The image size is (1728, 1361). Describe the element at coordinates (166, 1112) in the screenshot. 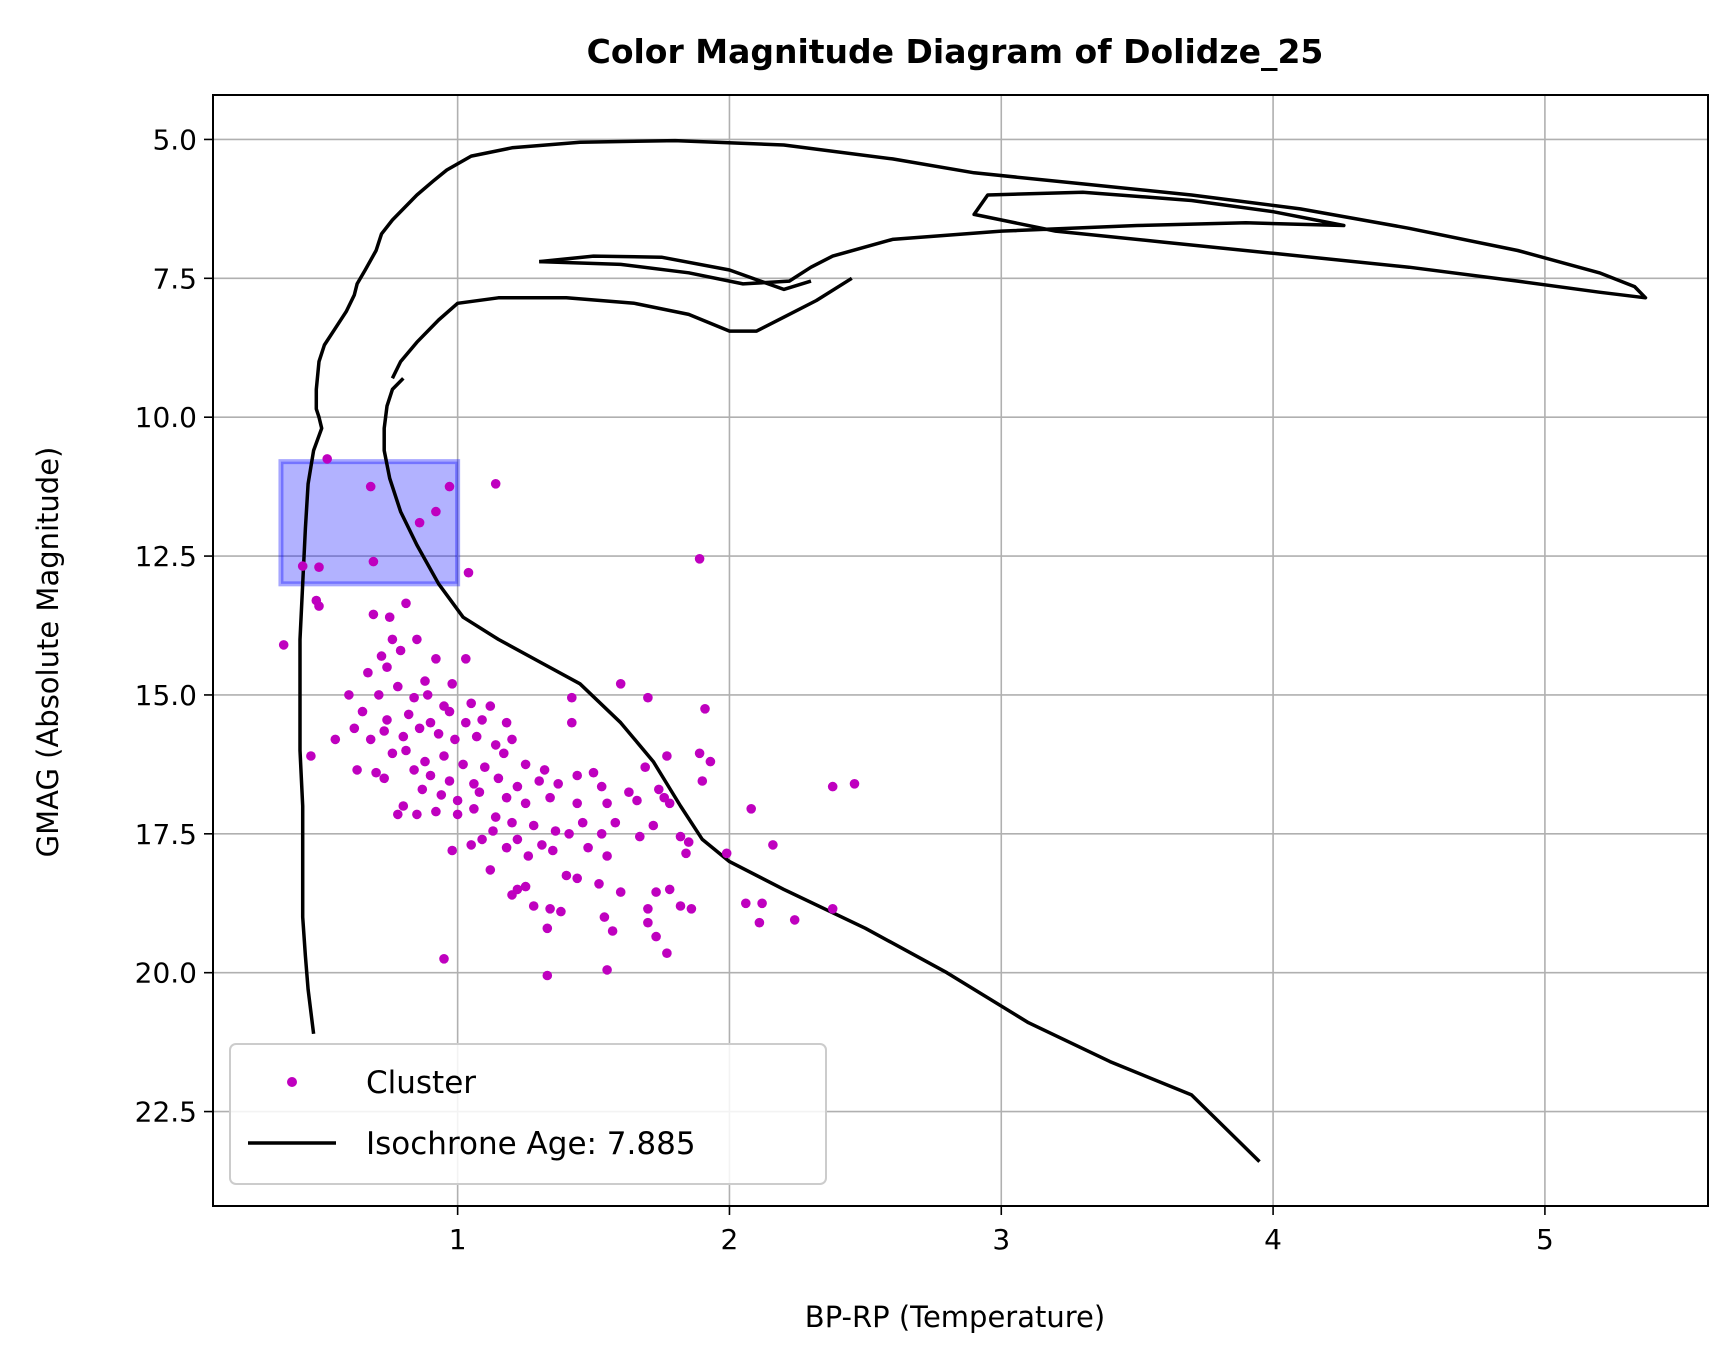

I see `y-tick-label: 22.5` at that location.